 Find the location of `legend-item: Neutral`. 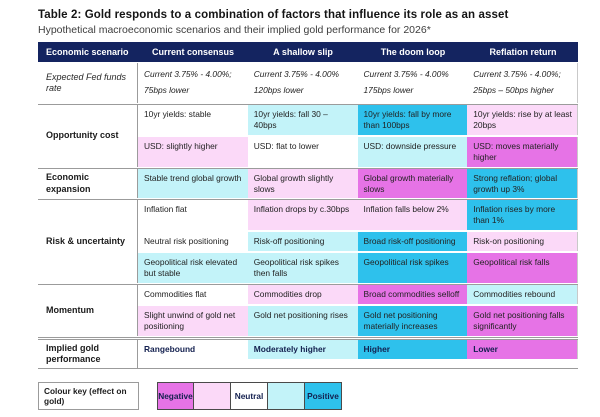

legend-item: Neutral is located at coordinates (249, 396).